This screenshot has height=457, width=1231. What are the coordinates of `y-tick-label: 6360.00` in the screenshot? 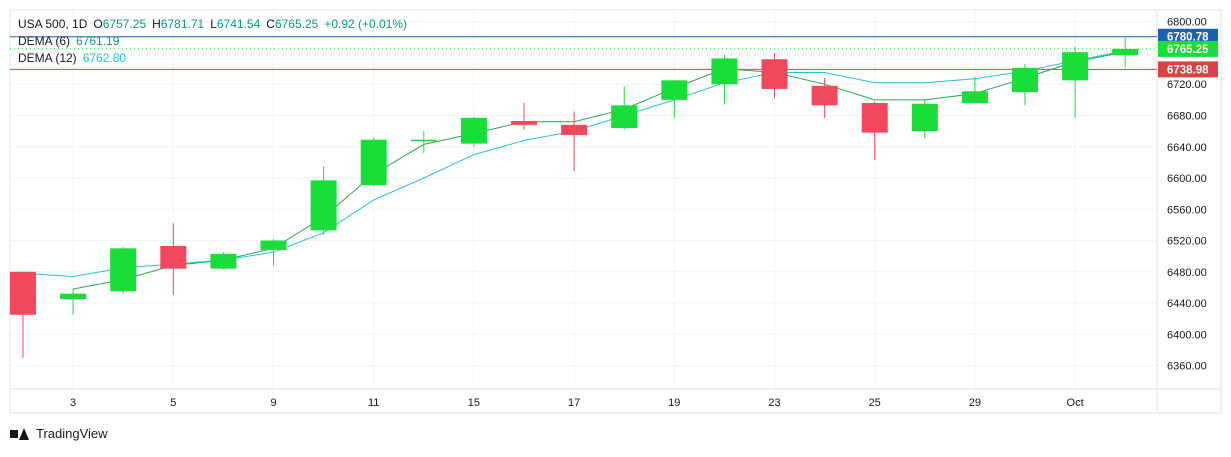 It's located at (1187, 367).